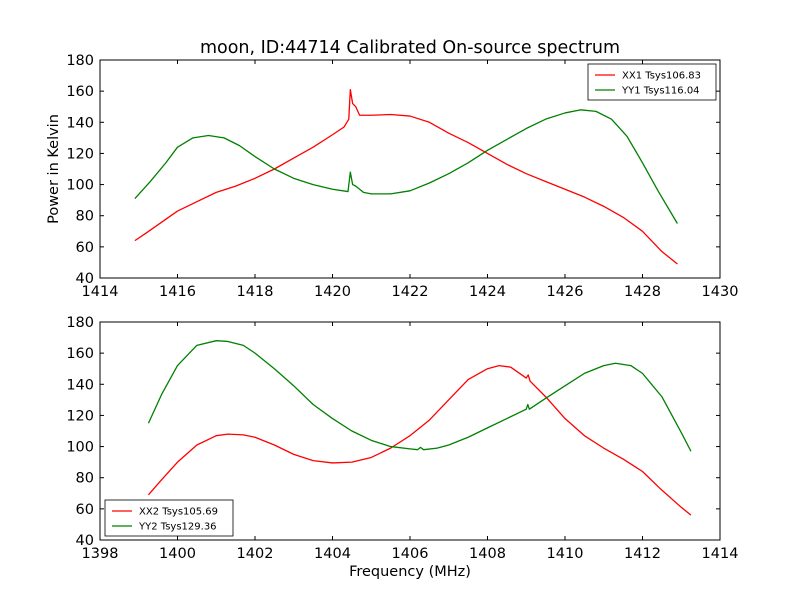 Image resolution: width=800 pixels, height=600 pixels. I want to click on legend: XX2 Tsys105.69 YY2 Tsys129.36, so click(169, 518).